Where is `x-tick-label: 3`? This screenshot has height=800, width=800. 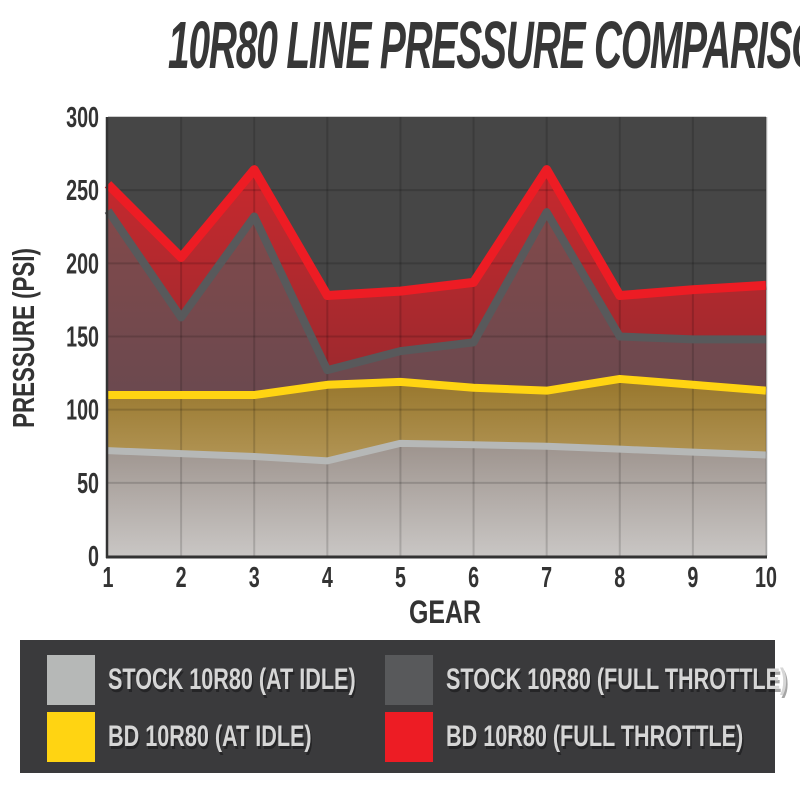
x-tick-label: 3 is located at coordinates (254, 578).